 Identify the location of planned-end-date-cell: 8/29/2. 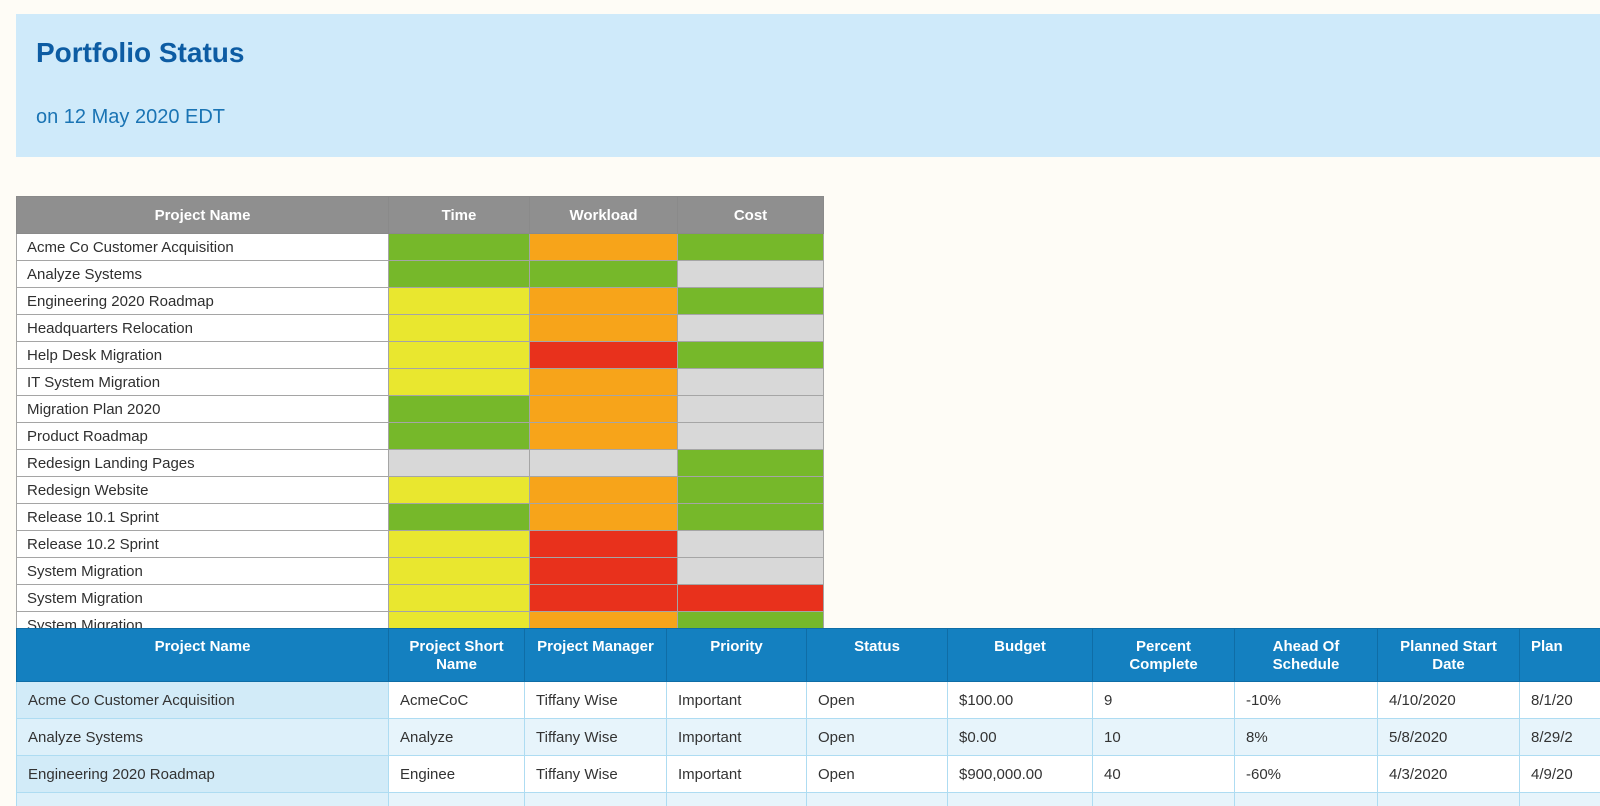
(1559, 737).